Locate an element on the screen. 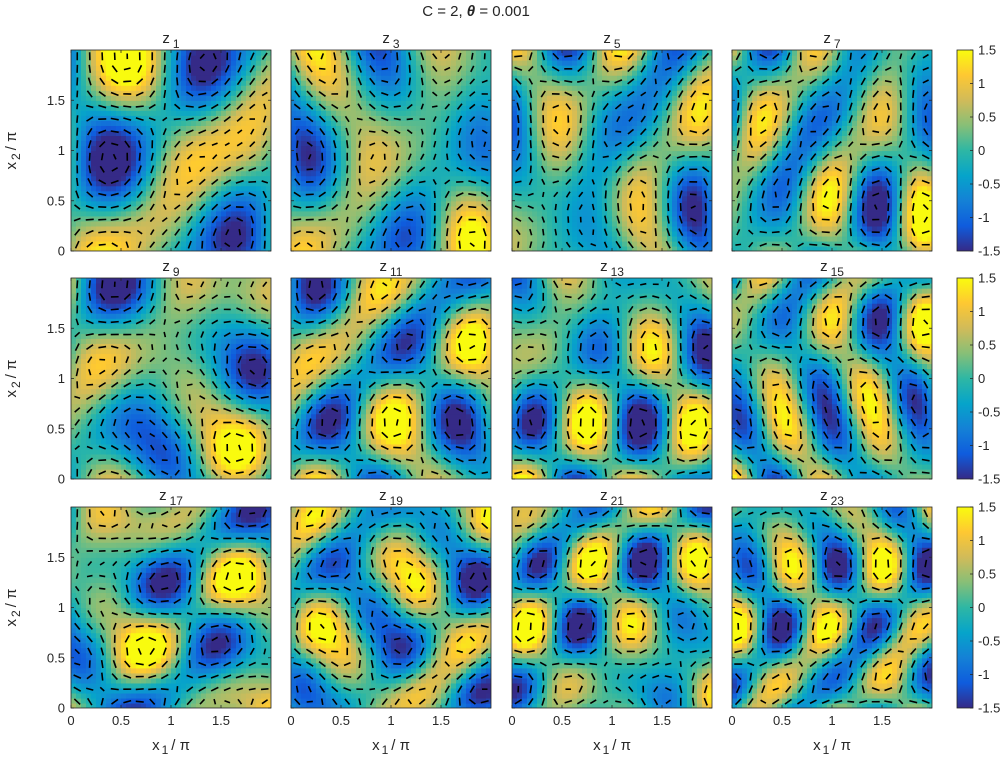  figure-title-symbol: θ is located at coordinates (471, 11).